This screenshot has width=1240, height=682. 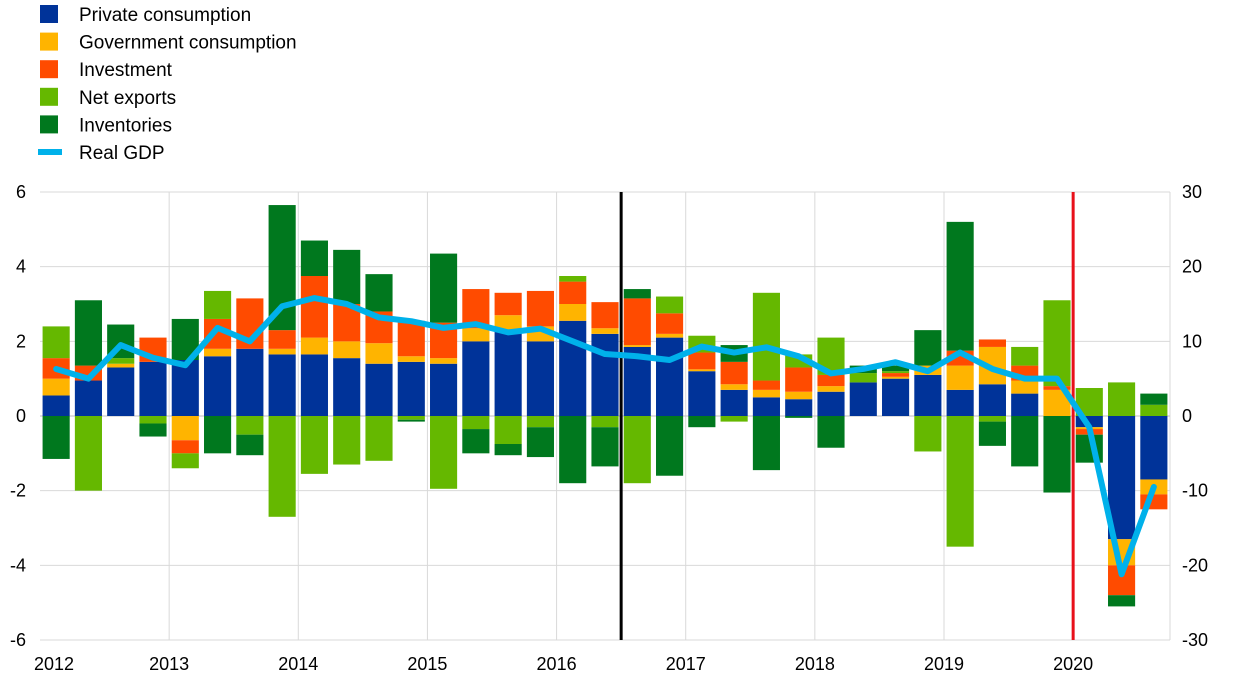 What do you see at coordinates (686, 664) in the screenshot?
I see `x-tick-label: 2017` at bounding box center [686, 664].